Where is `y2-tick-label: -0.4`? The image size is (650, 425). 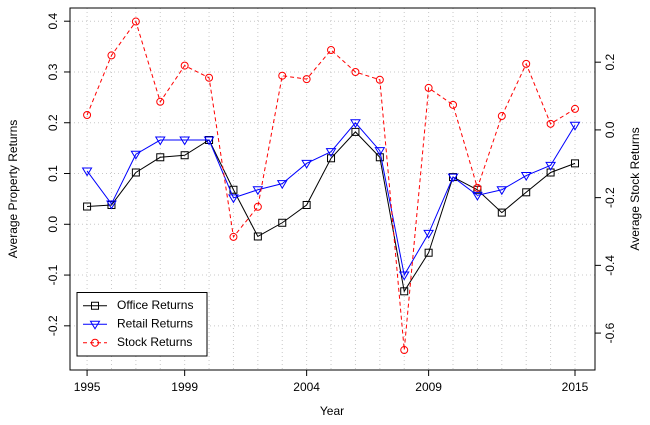 y2-tick-label: -0.4 is located at coordinates (610, 265).